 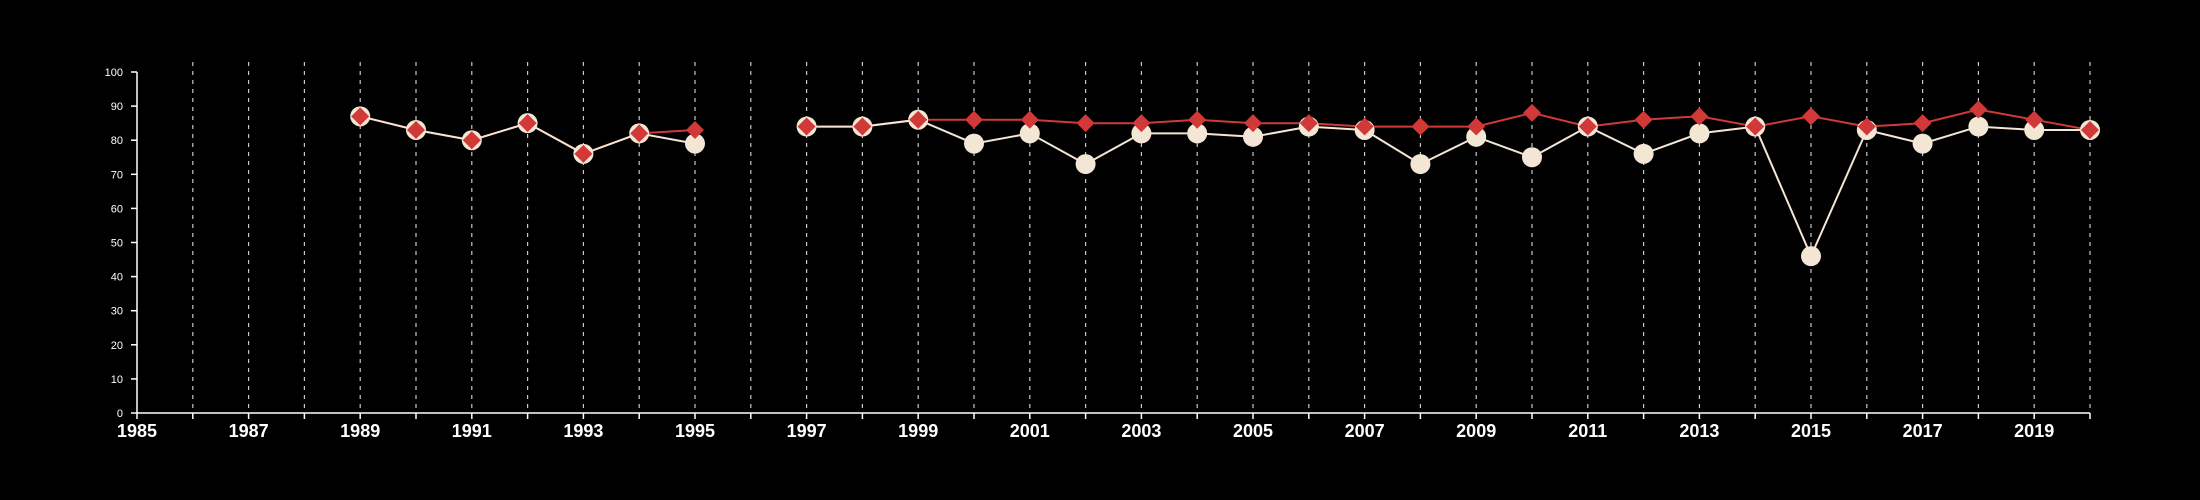 I want to click on x-tick-label: 2017, so click(x=1923, y=431).